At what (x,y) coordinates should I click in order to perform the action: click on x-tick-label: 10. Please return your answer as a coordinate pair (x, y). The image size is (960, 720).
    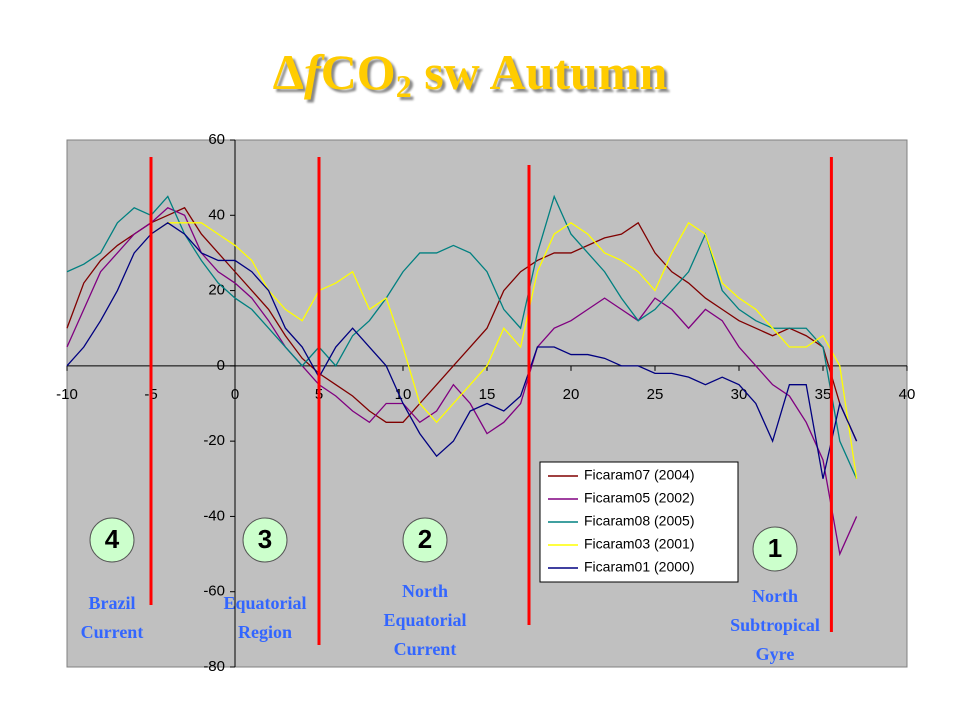
    Looking at the image, I should click on (403, 394).